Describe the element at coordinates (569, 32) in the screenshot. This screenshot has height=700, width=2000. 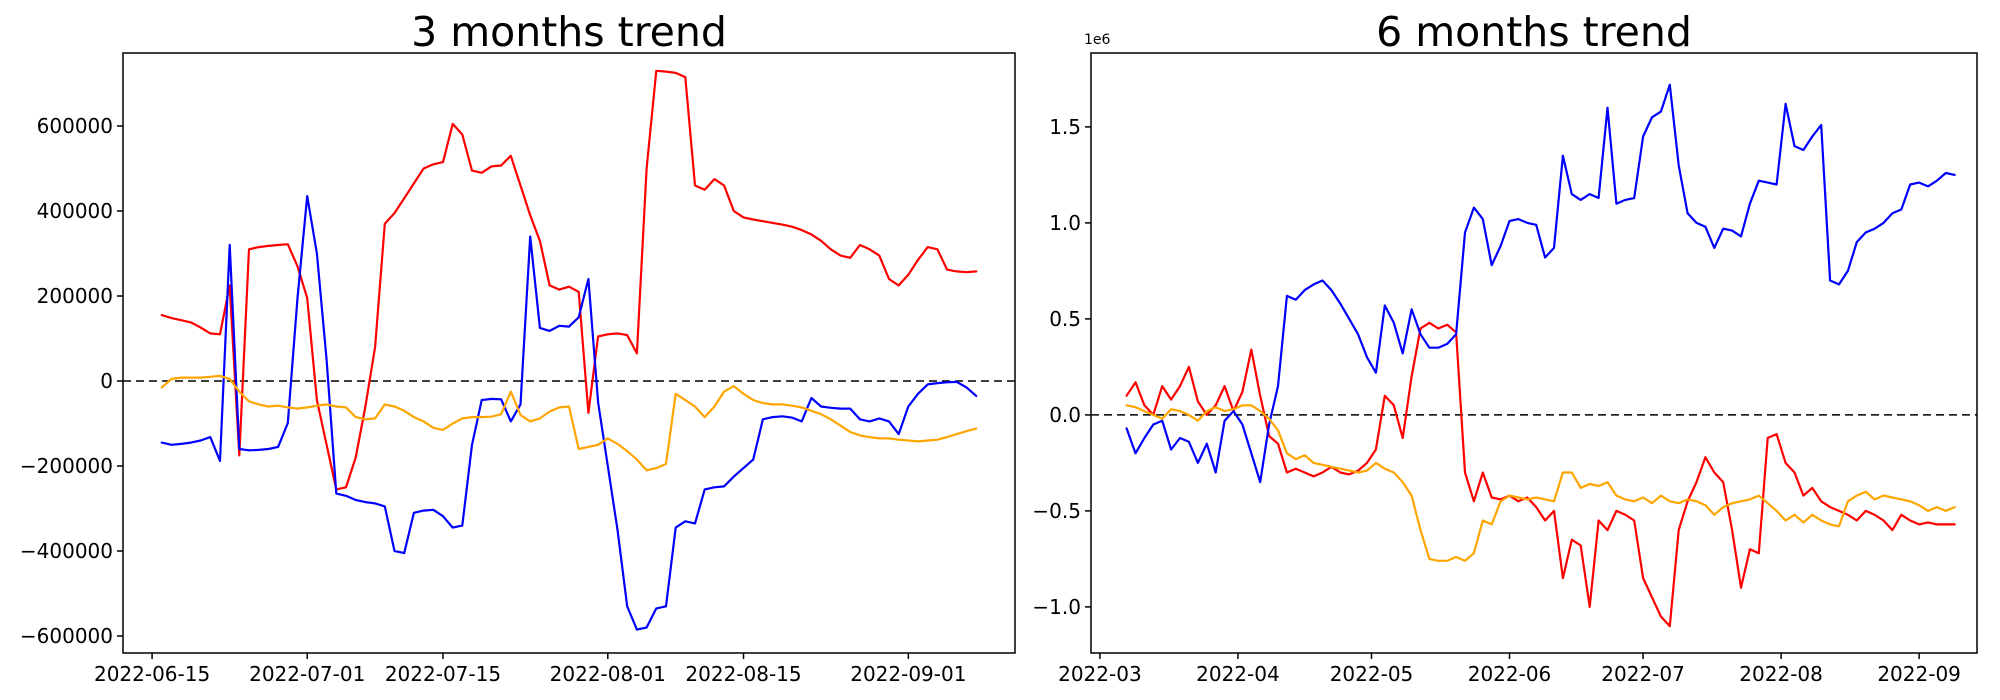
I see `chart-title-3-months-trend: 3 months trend` at that location.